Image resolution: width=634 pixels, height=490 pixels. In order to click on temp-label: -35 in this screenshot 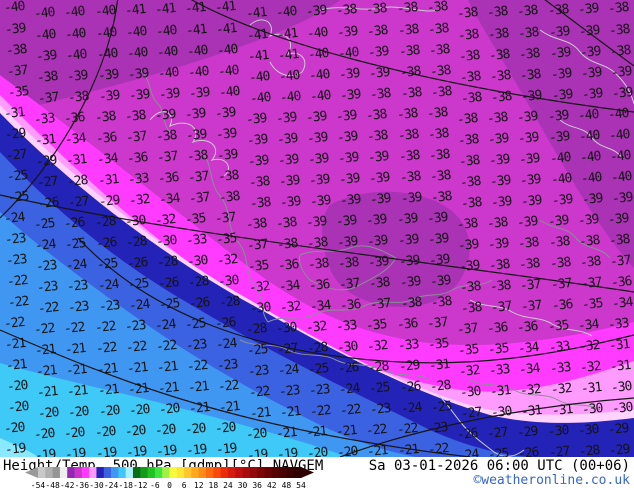, I will do `click(592, 304)`.